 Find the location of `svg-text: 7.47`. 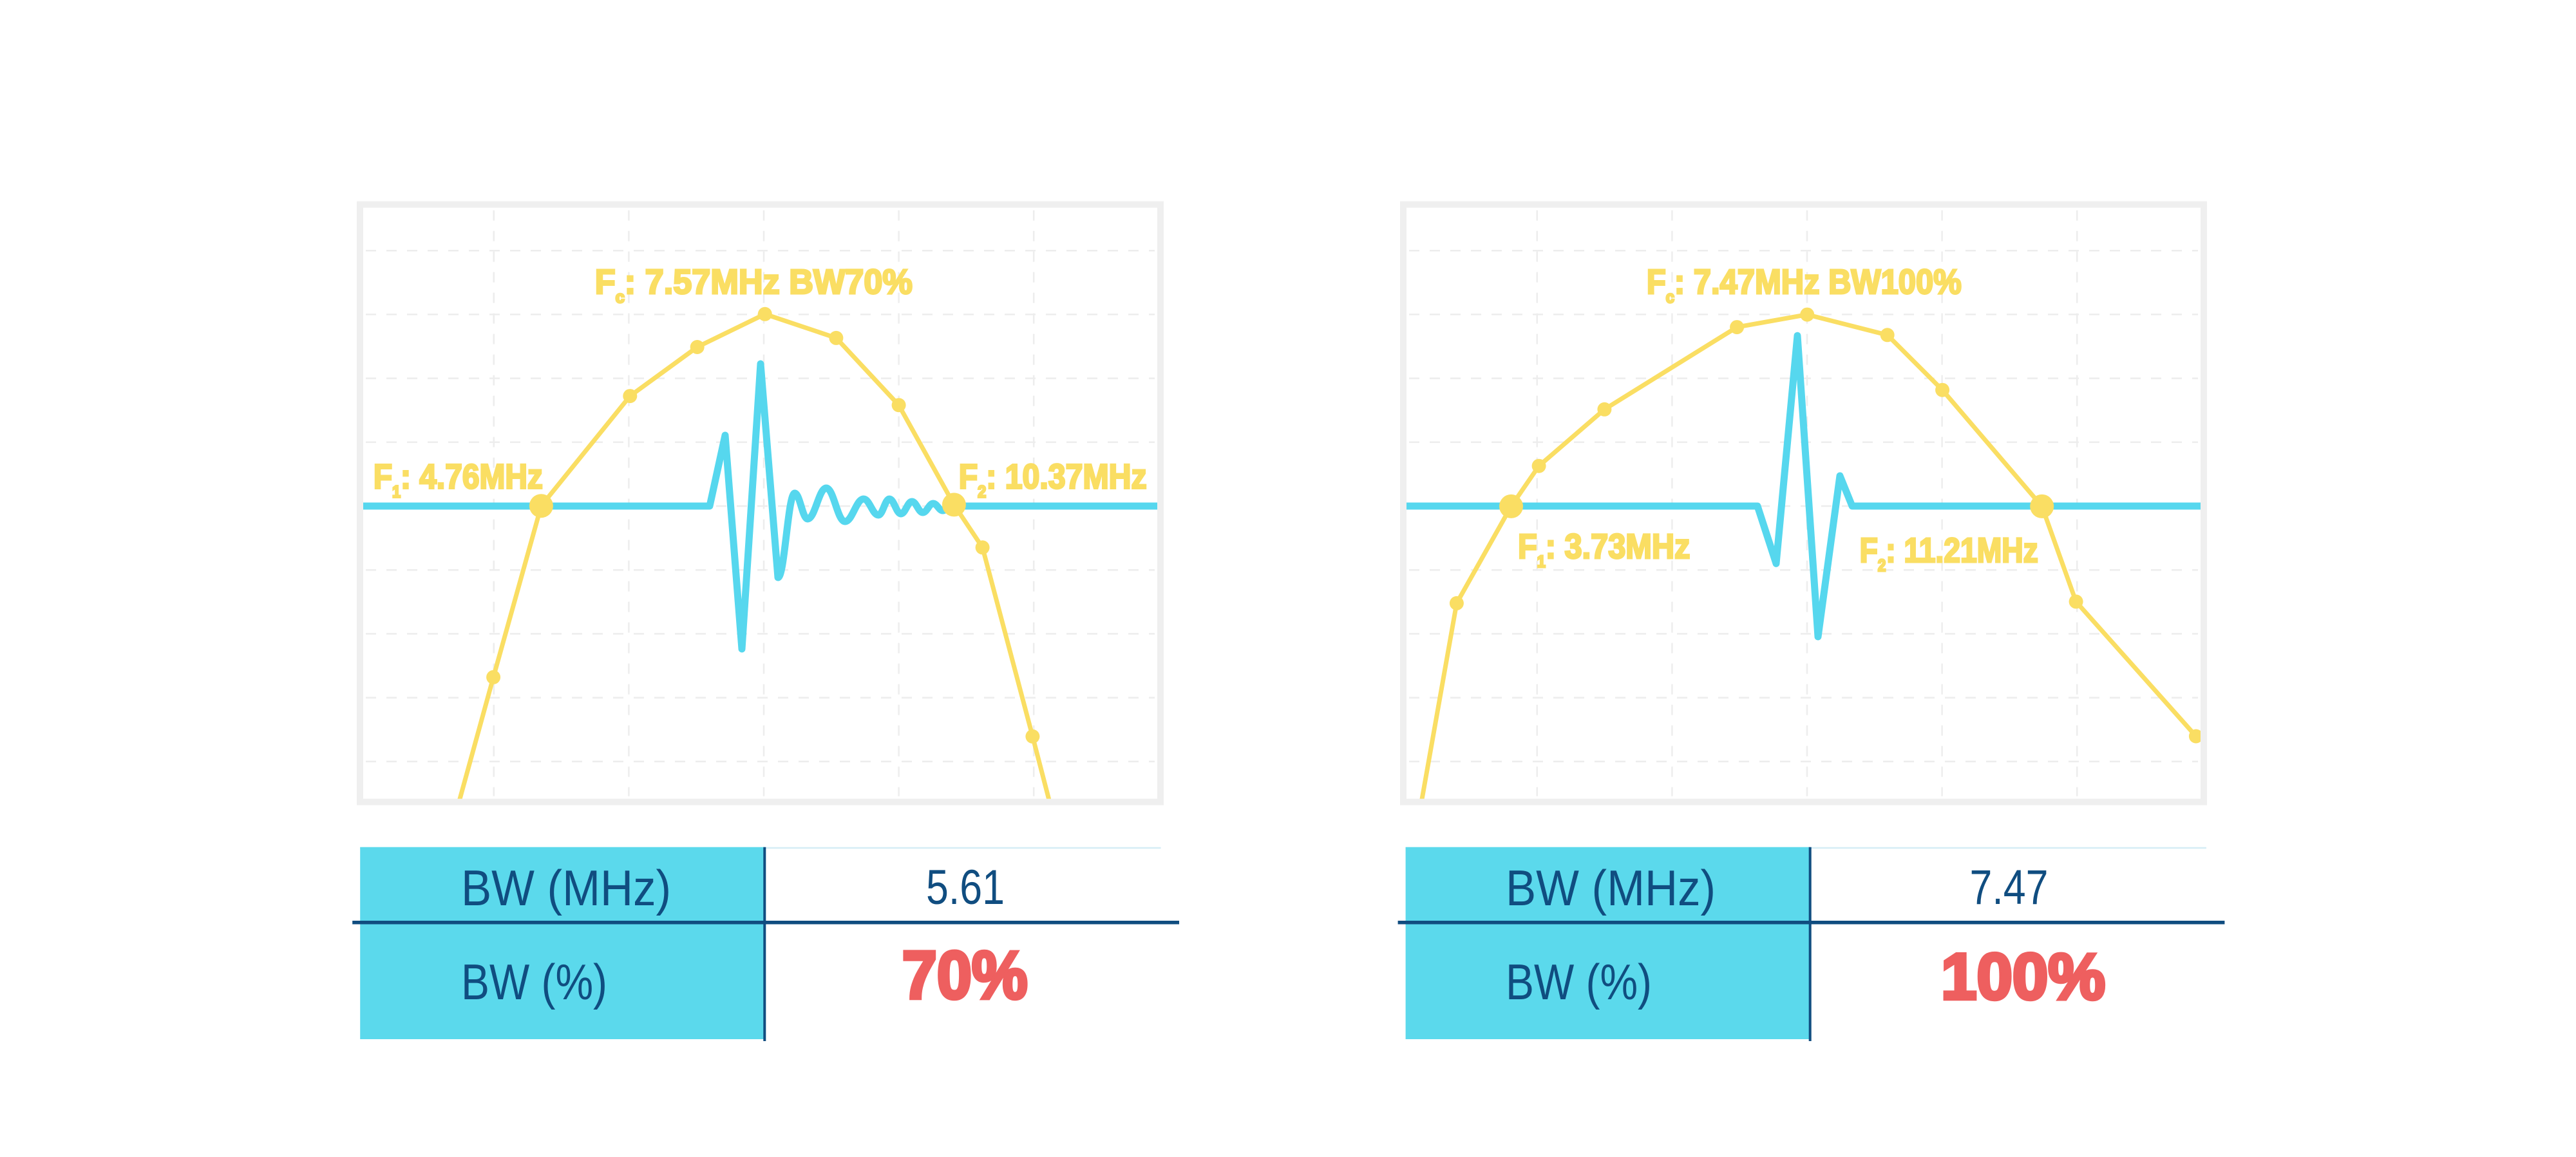

svg-text: 7.47 is located at coordinates (2010, 887).